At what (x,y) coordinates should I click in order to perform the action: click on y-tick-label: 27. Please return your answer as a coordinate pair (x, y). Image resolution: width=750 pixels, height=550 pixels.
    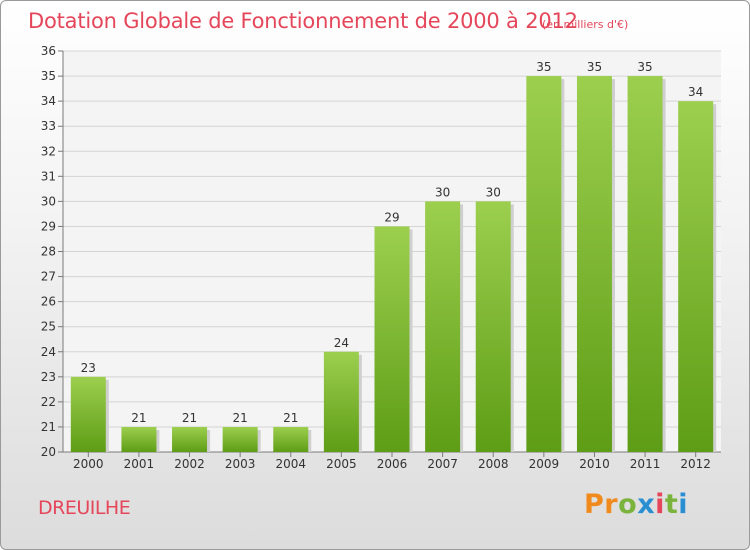
    Looking at the image, I should click on (48, 277).